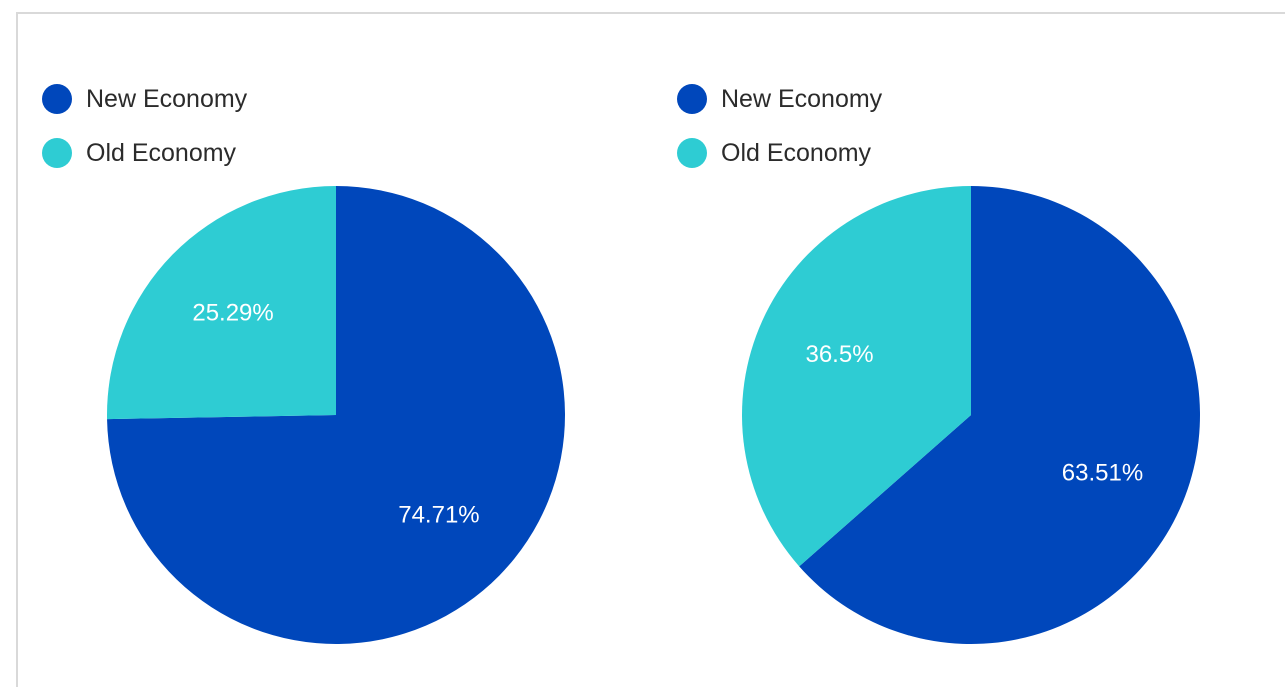 The image size is (1285, 687). I want to click on slice-data-label: 36.5%, so click(839, 354).